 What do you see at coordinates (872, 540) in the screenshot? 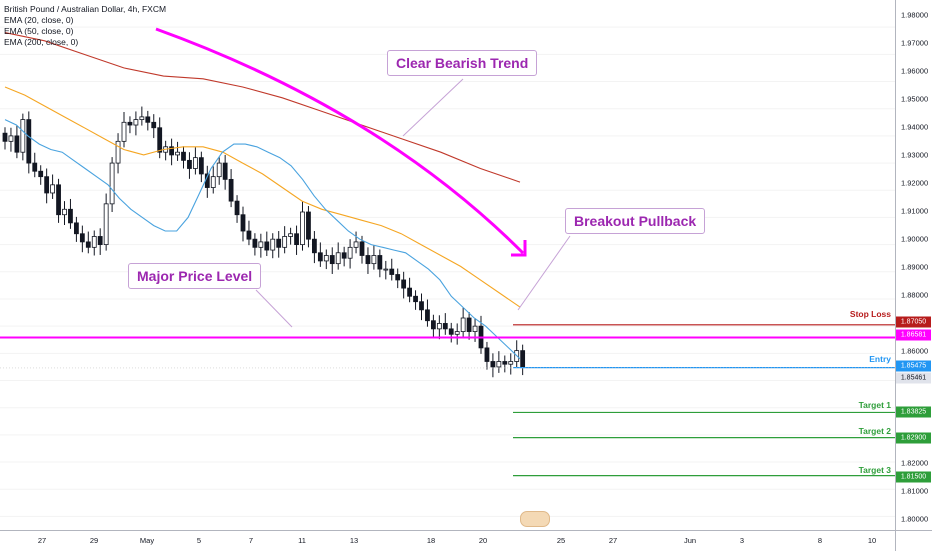
I see `time-tick: 10` at bounding box center [872, 540].